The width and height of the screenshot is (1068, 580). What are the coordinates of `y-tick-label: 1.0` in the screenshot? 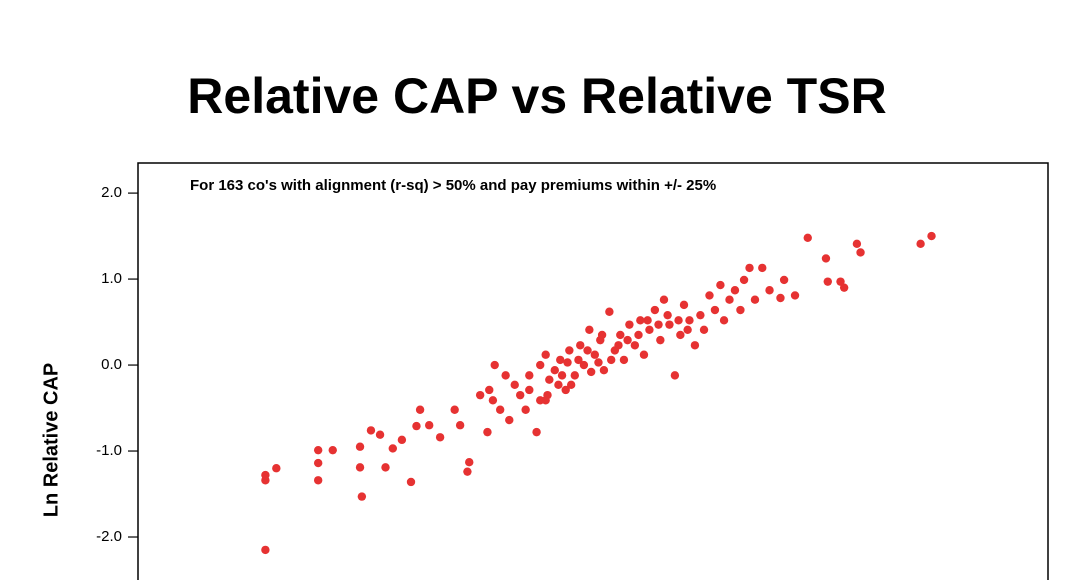 It's located at (111, 278).